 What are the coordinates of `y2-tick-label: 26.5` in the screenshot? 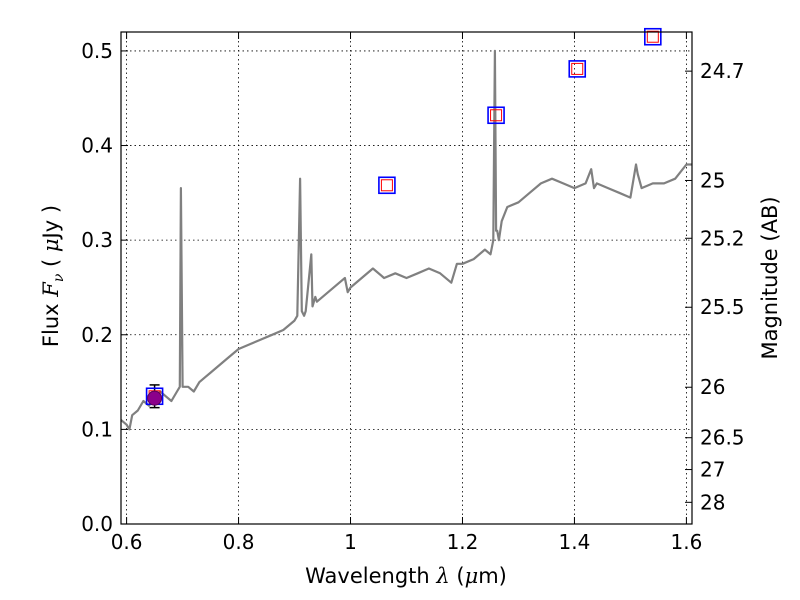 It's located at (722, 438).